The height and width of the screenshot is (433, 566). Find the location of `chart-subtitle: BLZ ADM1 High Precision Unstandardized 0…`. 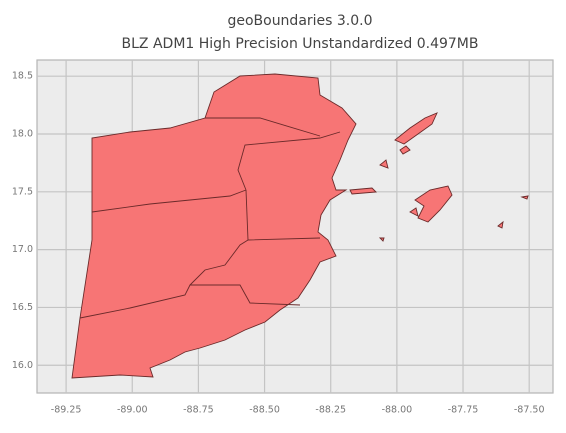

chart-subtitle: BLZ ADM1 High Precision Unstandardized 0… is located at coordinates (300, 44).